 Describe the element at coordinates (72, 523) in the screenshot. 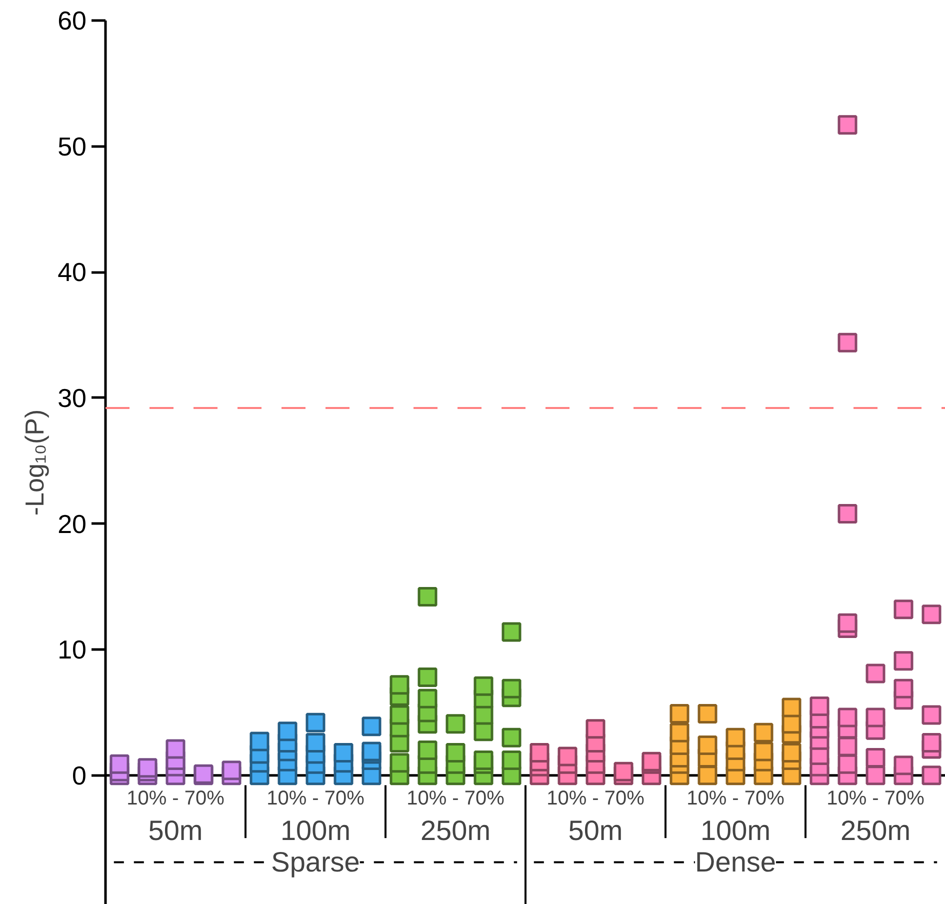

I see `y-tick-label: 20` at that location.